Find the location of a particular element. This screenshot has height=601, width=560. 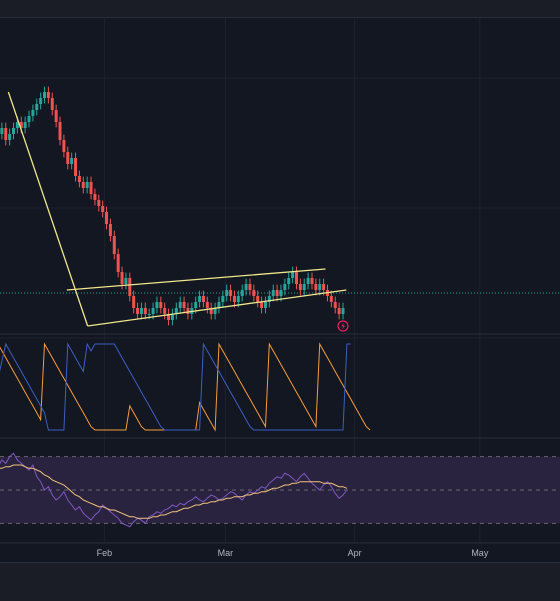

time-axis-label: Mar is located at coordinates (226, 553).